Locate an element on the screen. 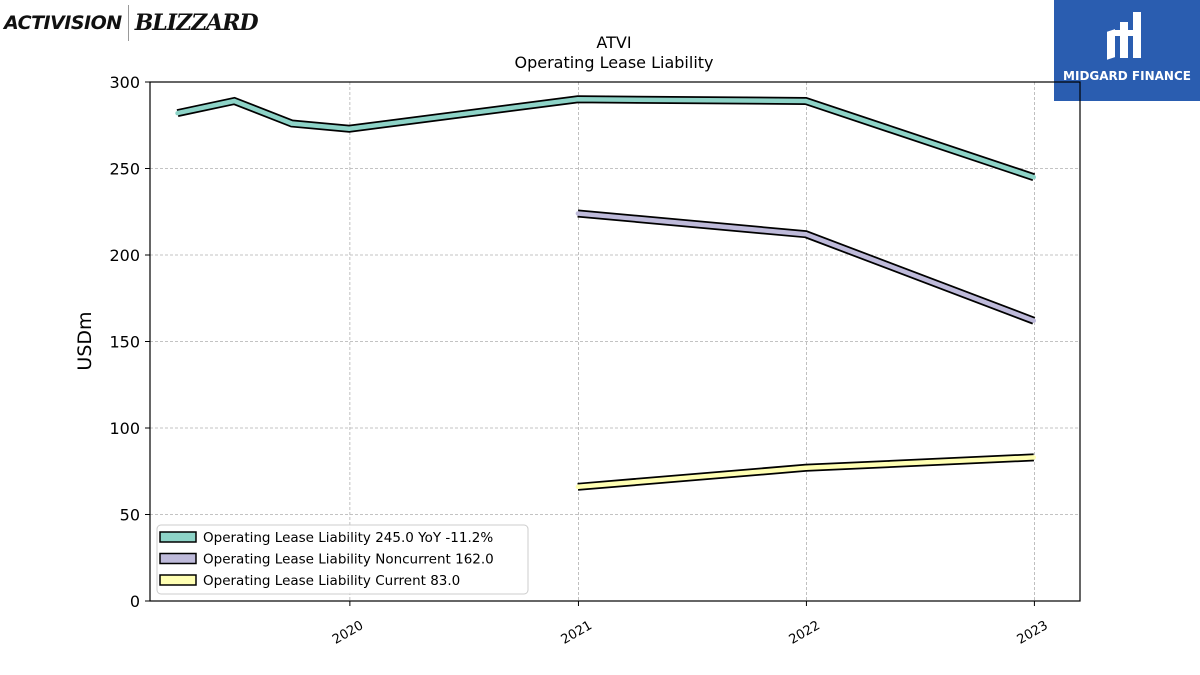 Image resolution: width=1200 pixels, height=675 pixels. chart-title: ATVI is located at coordinates (613, 42).